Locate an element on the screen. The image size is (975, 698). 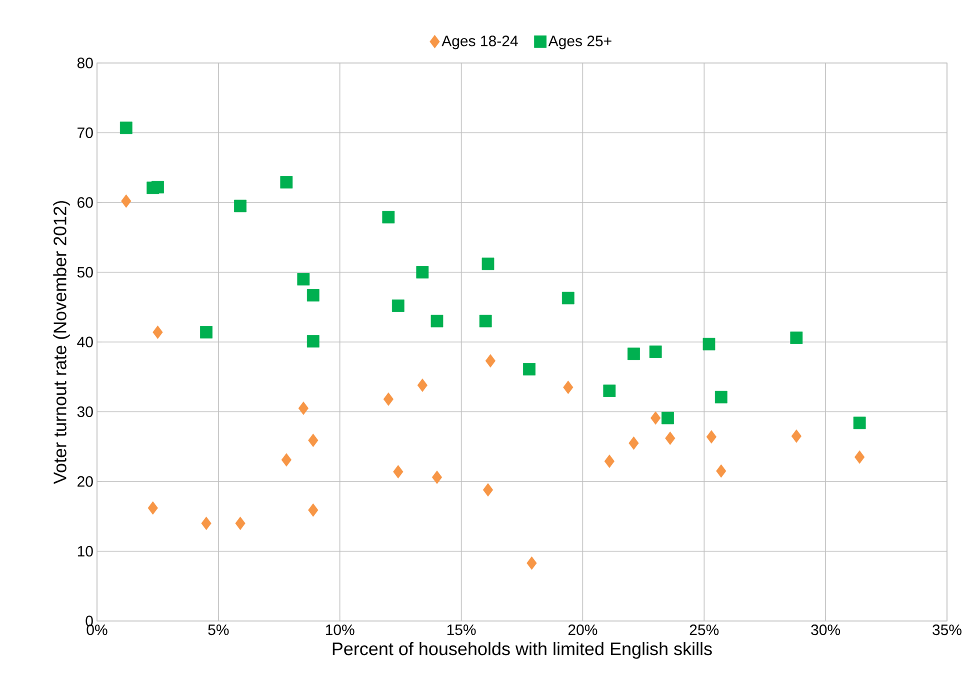
y-tick-label: 10 is located at coordinates (85, 551).